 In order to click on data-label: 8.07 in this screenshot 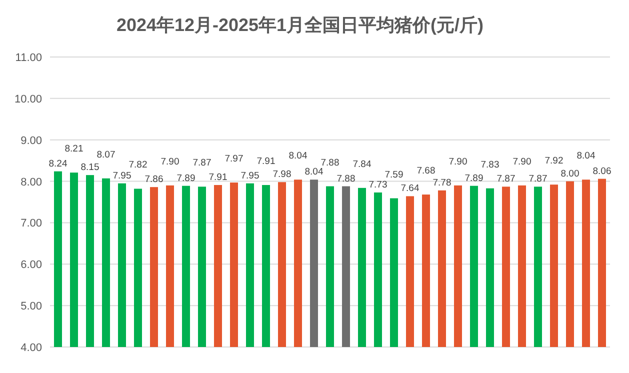, I will do `click(106, 154)`.